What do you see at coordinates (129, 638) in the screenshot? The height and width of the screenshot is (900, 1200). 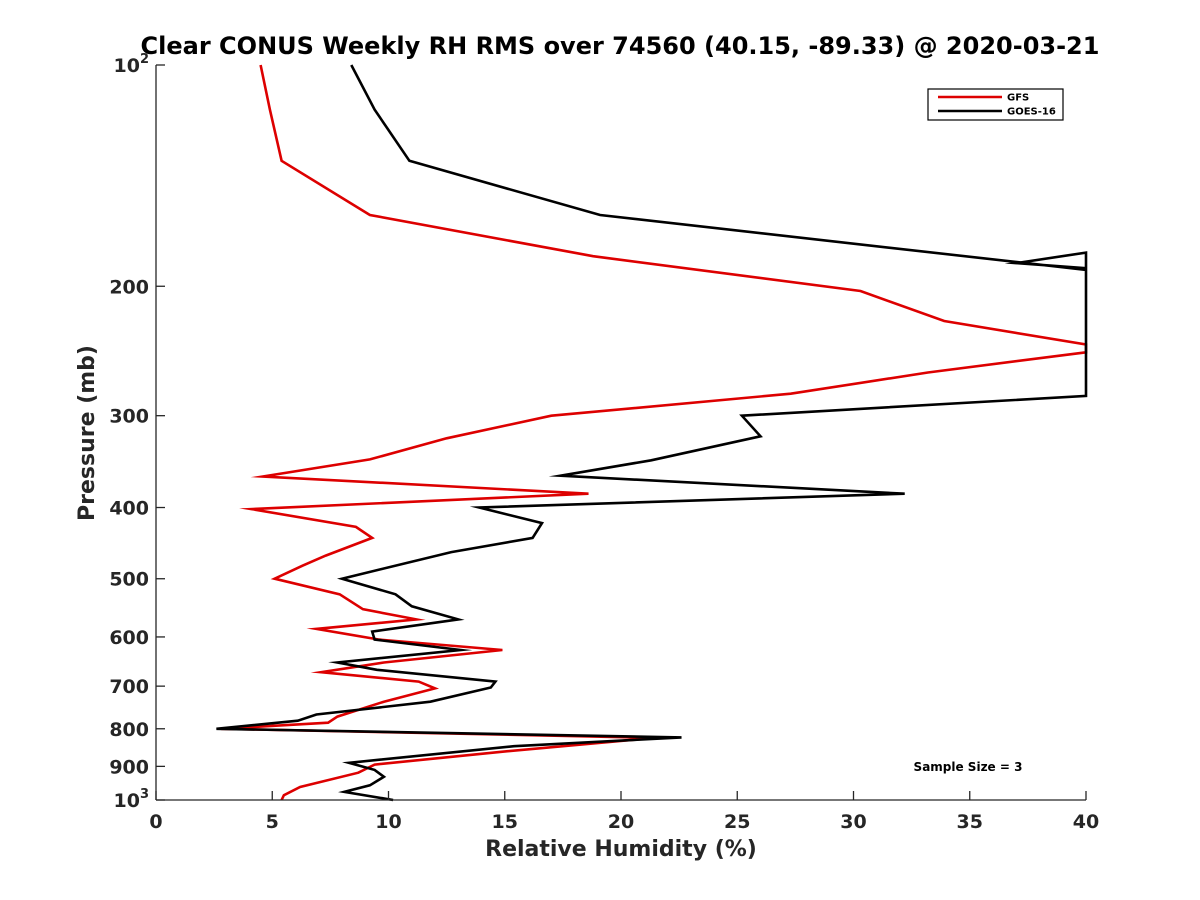 I see `y-tick-label: 600` at bounding box center [129, 638].